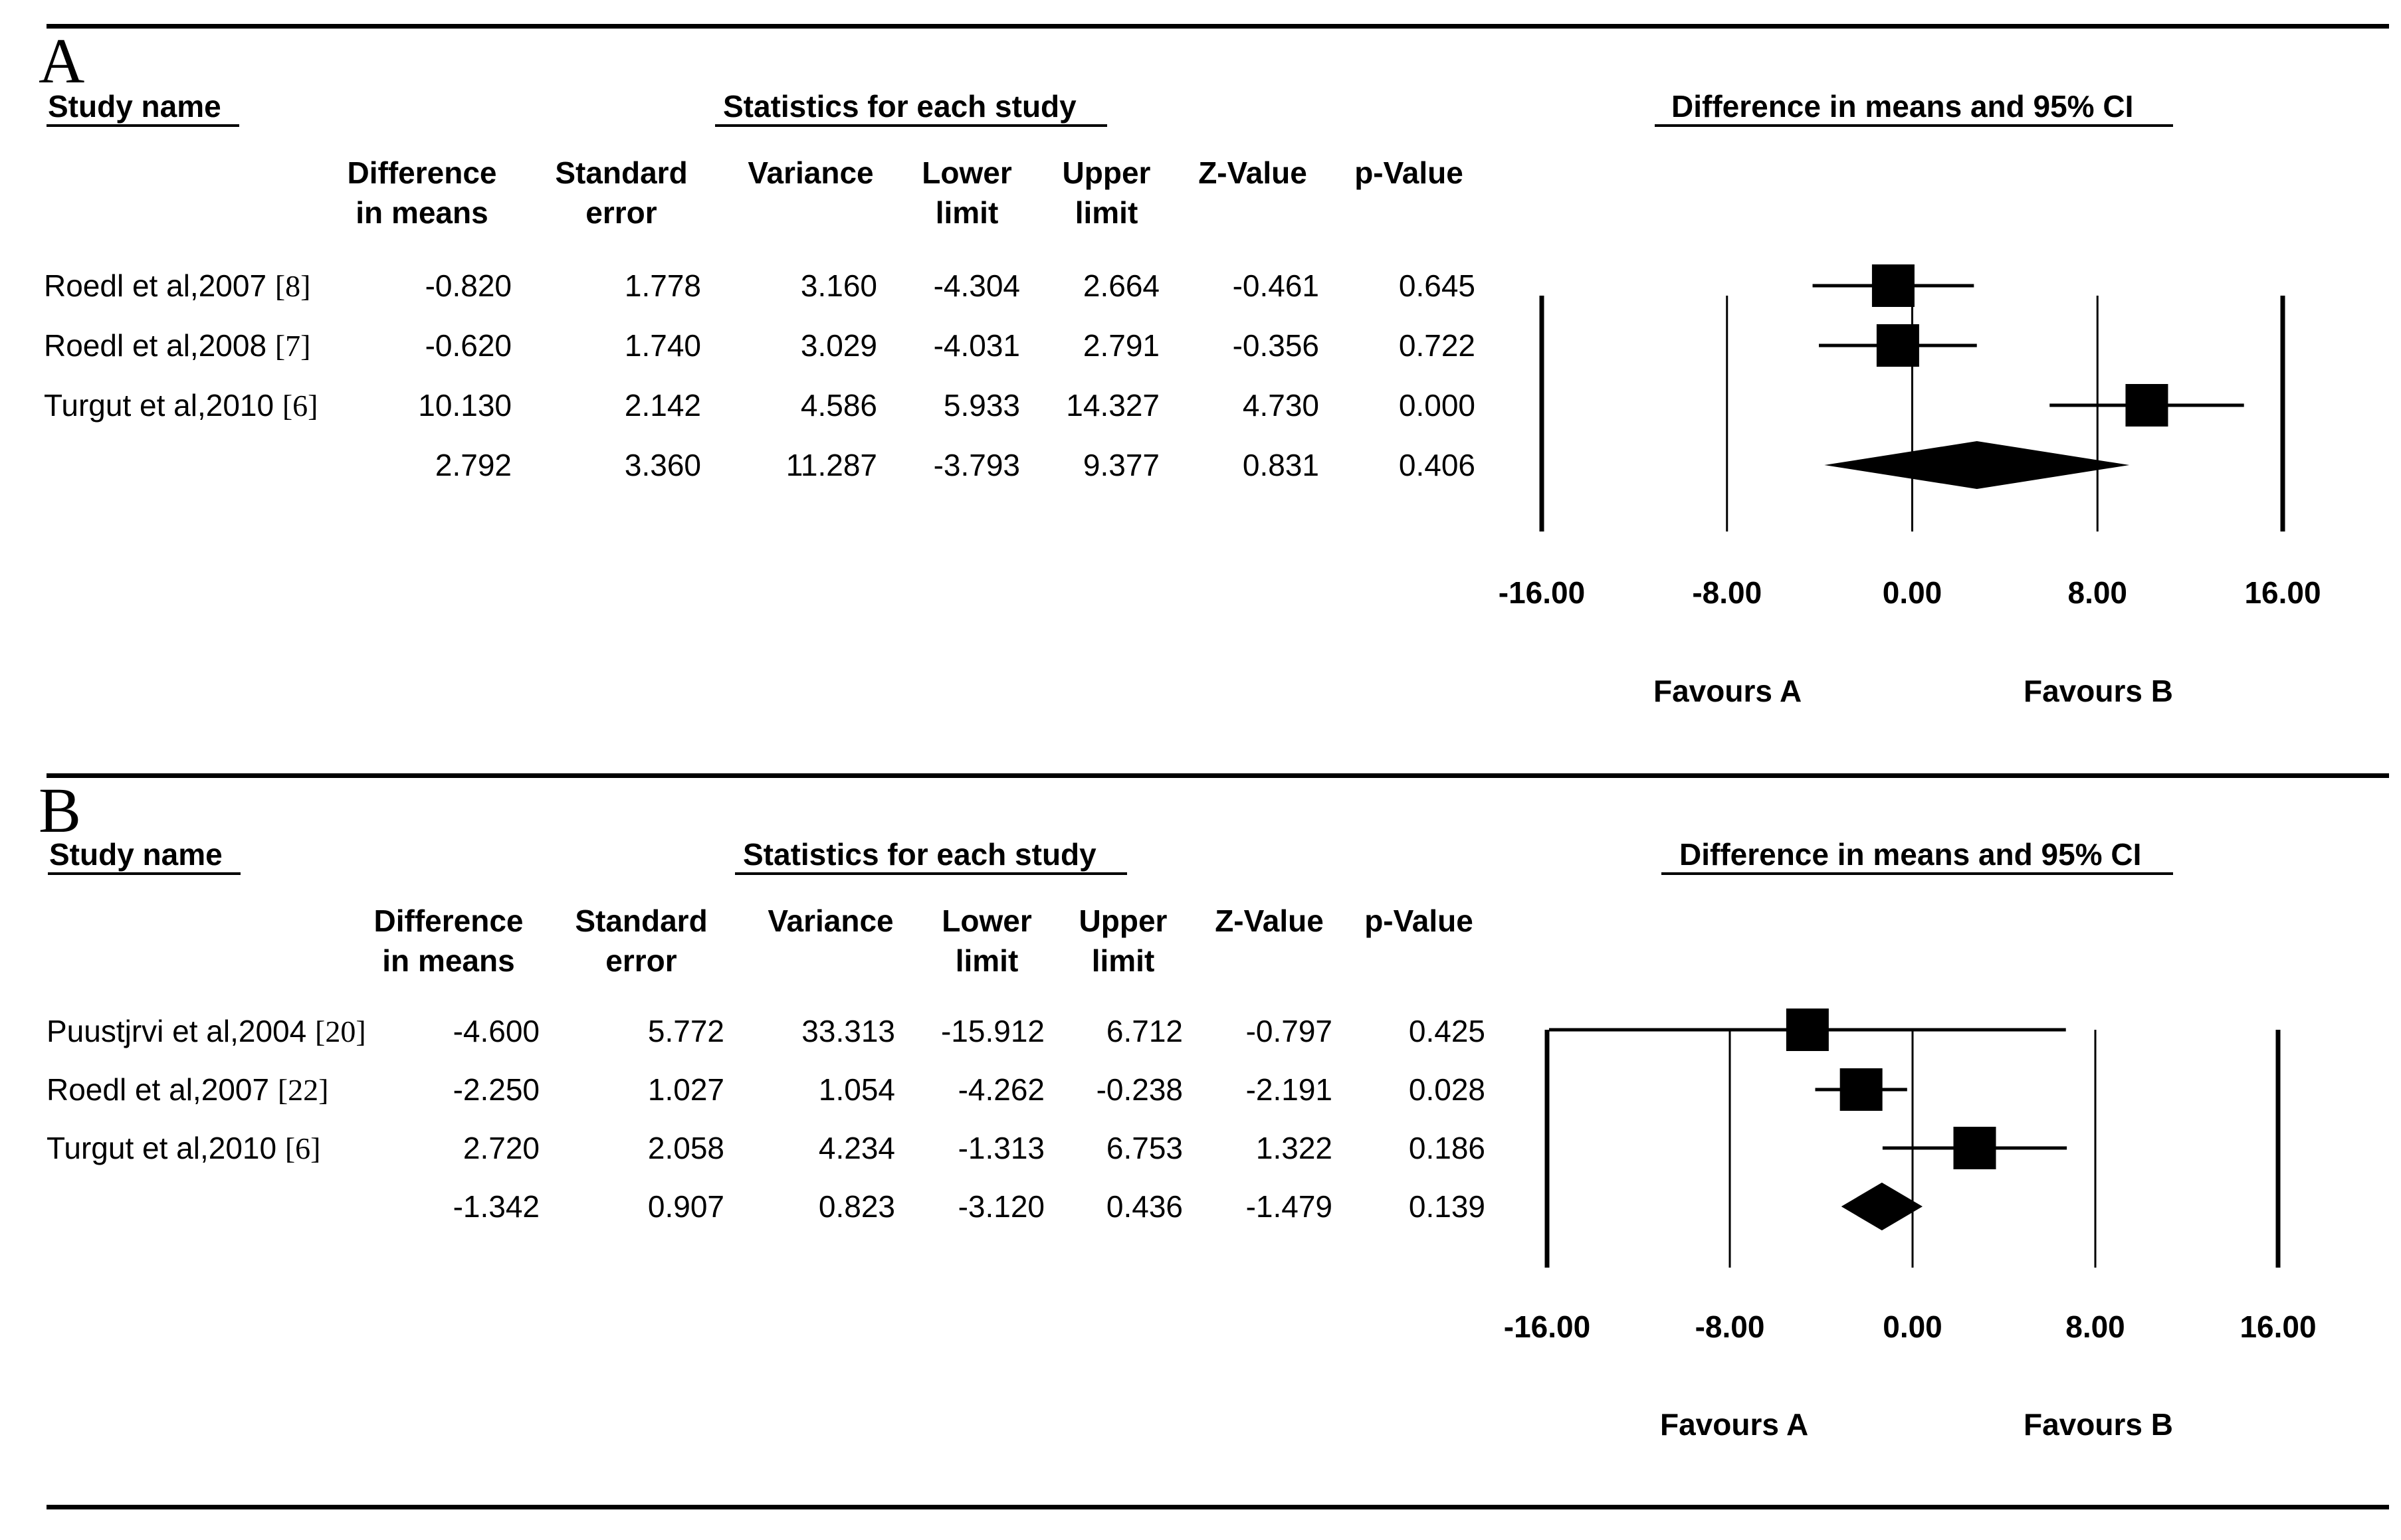 This screenshot has height=1540, width=2401. I want to click on cell-p-value: 0.000, so click(1436, 405).